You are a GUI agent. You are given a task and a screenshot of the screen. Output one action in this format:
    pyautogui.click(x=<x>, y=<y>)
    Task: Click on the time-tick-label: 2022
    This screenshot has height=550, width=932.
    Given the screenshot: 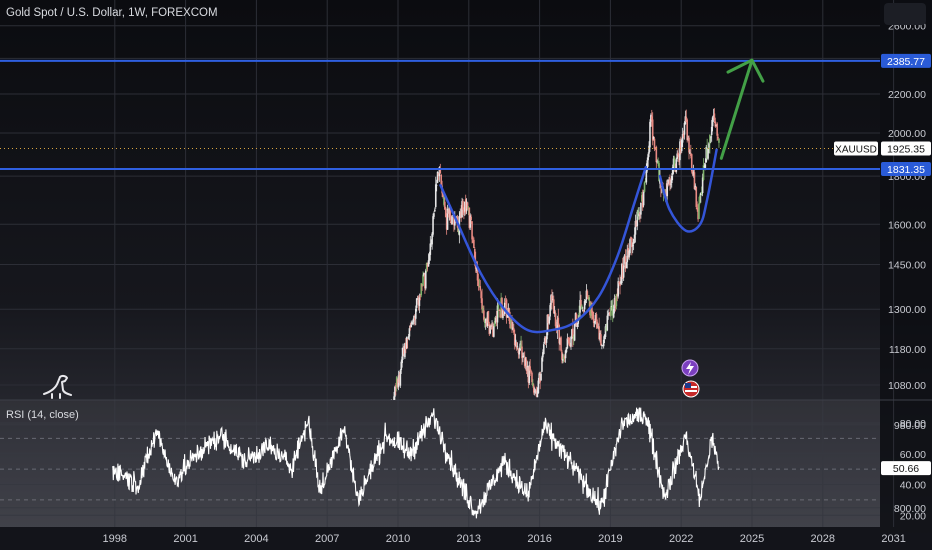 What is the action you would take?
    pyautogui.click(x=681, y=539)
    